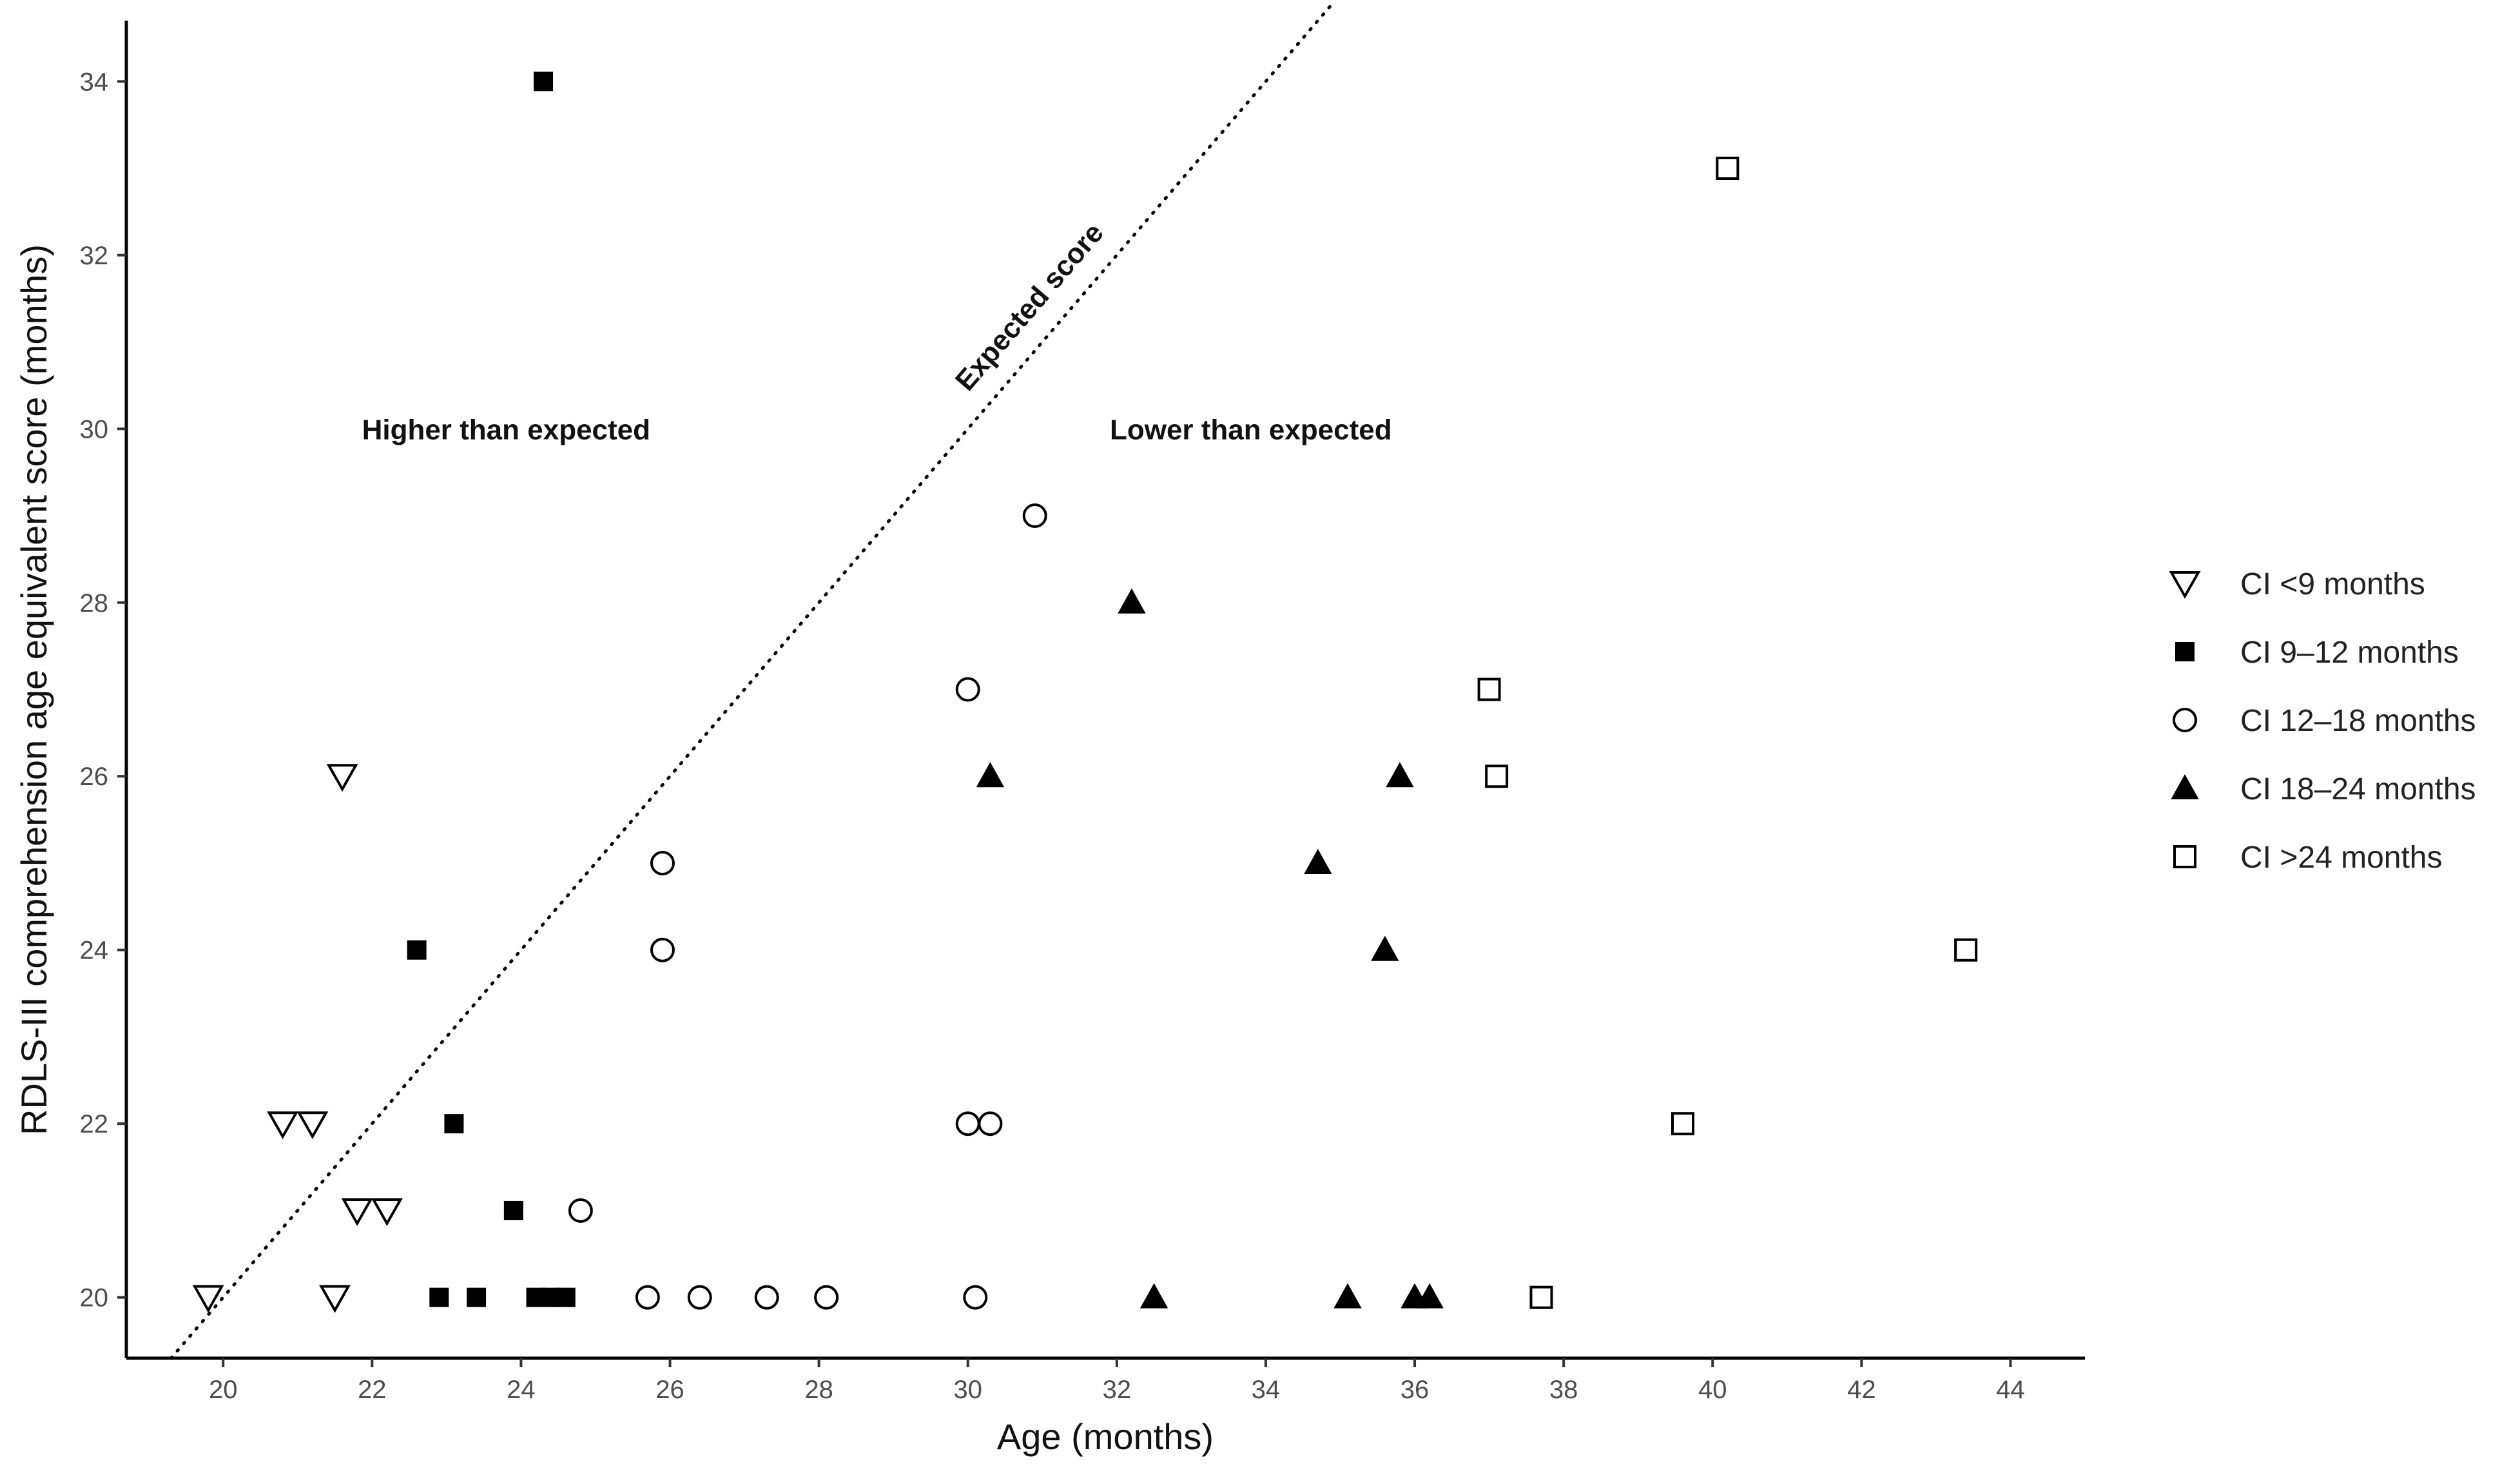 Image resolution: width=2520 pixels, height=1471 pixels. I want to click on expected-score-label: Expected score, so click(1029, 307).